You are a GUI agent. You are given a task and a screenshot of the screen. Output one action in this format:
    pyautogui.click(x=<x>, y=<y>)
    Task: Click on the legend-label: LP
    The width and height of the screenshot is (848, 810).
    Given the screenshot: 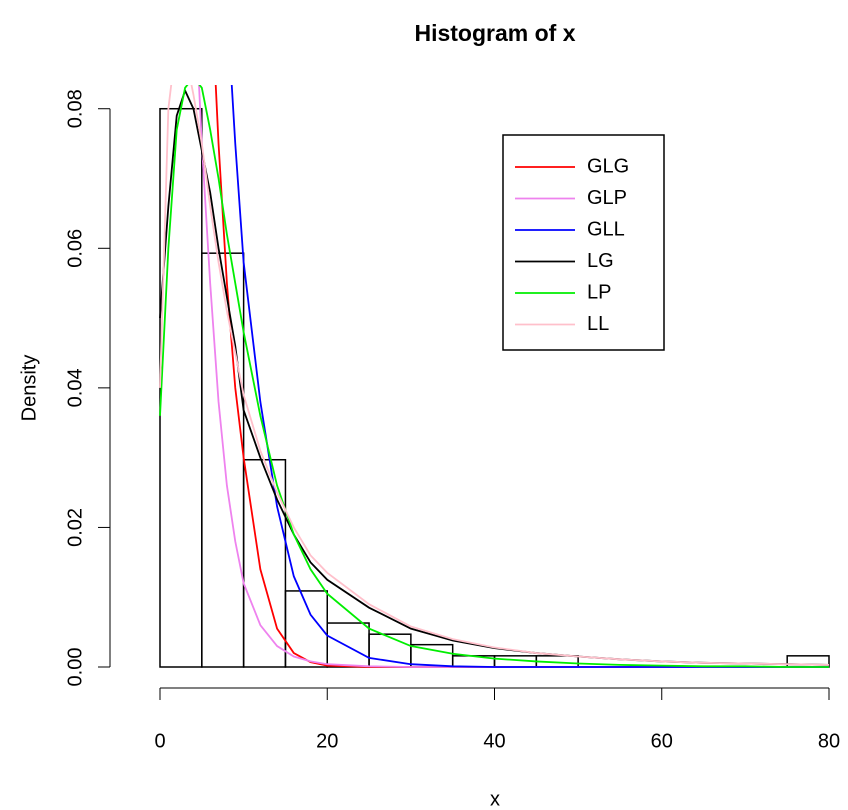 What is the action you would take?
    pyautogui.click(x=599, y=292)
    